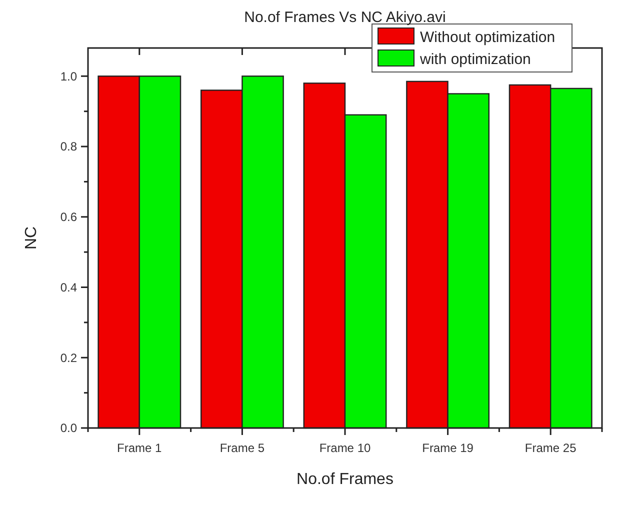 The image size is (628, 515). What do you see at coordinates (69, 287) in the screenshot?
I see `y-tick-label: 0.4` at bounding box center [69, 287].